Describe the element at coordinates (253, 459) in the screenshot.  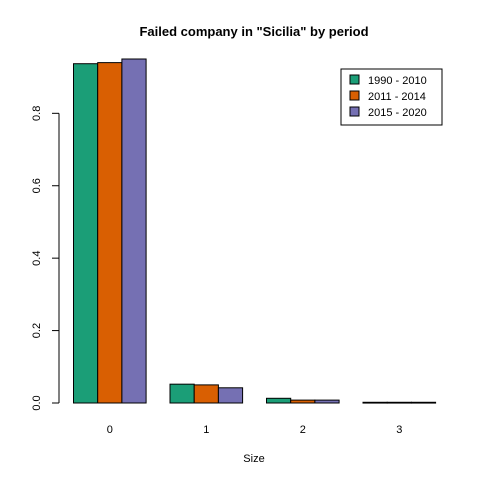
I see `x-axis-title: Size` at that location.